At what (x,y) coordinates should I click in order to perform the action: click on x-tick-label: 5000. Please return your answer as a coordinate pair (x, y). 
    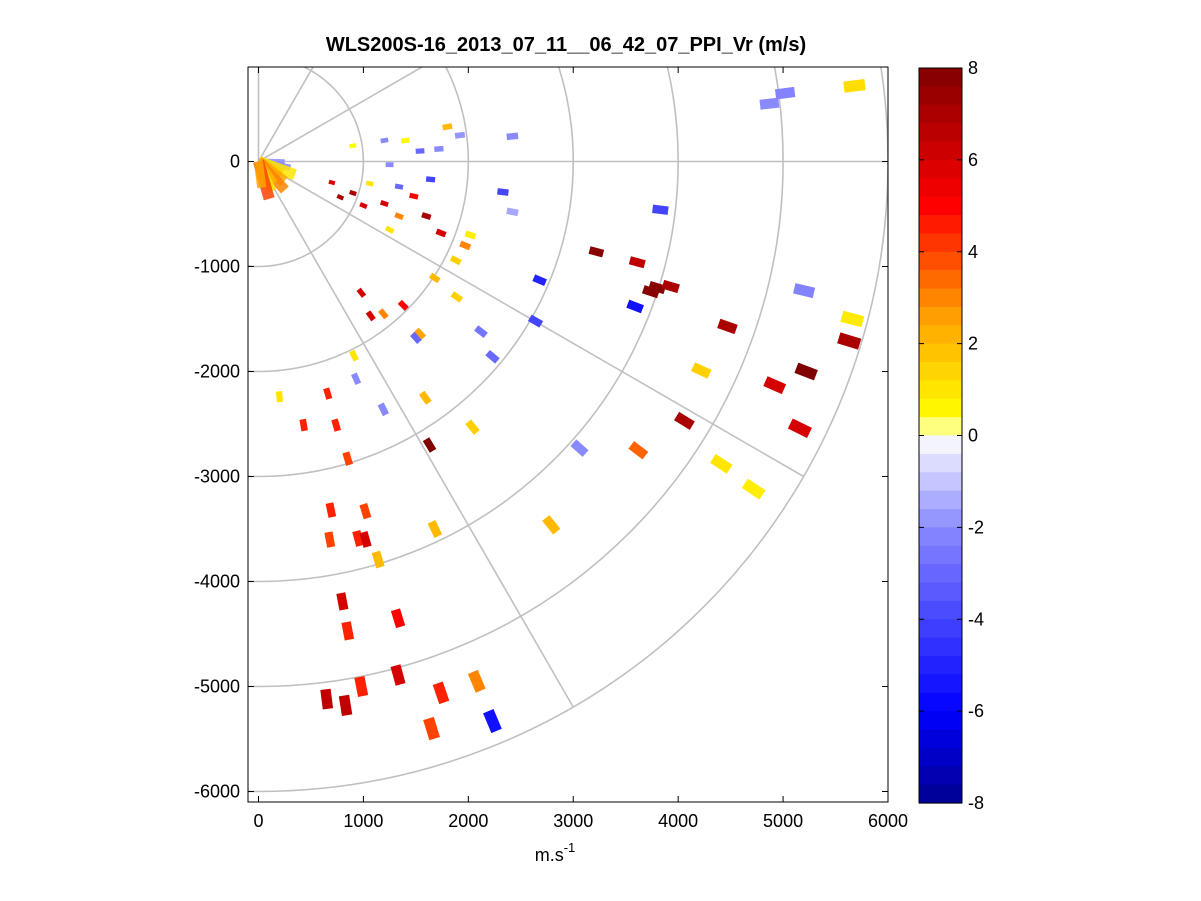
    Looking at the image, I should click on (783, 821).